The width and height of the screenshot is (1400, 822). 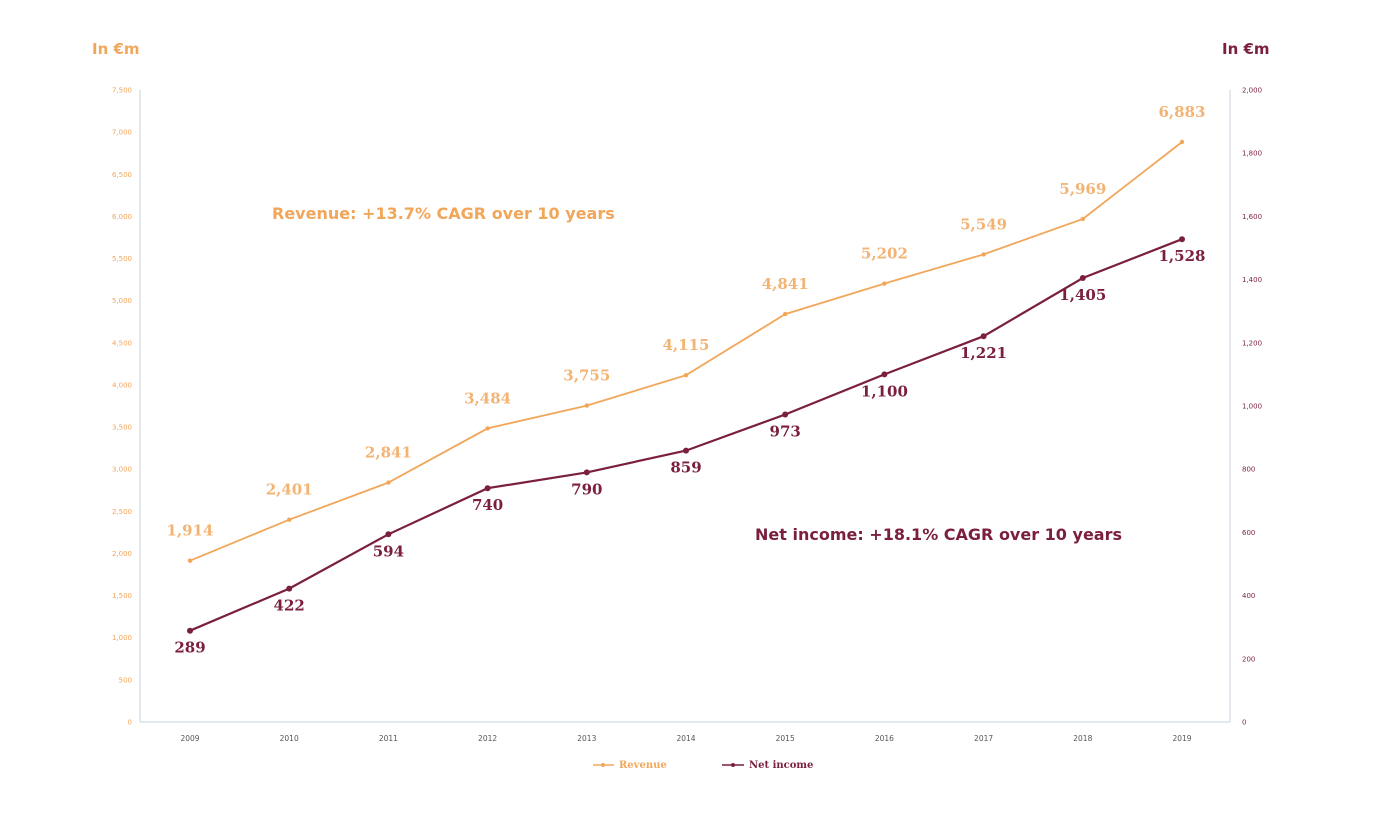 What do you see at coordinates (289, 606) in the screenshot?
I see `net-income-data-label: 422` at bounding box center [289, 606].